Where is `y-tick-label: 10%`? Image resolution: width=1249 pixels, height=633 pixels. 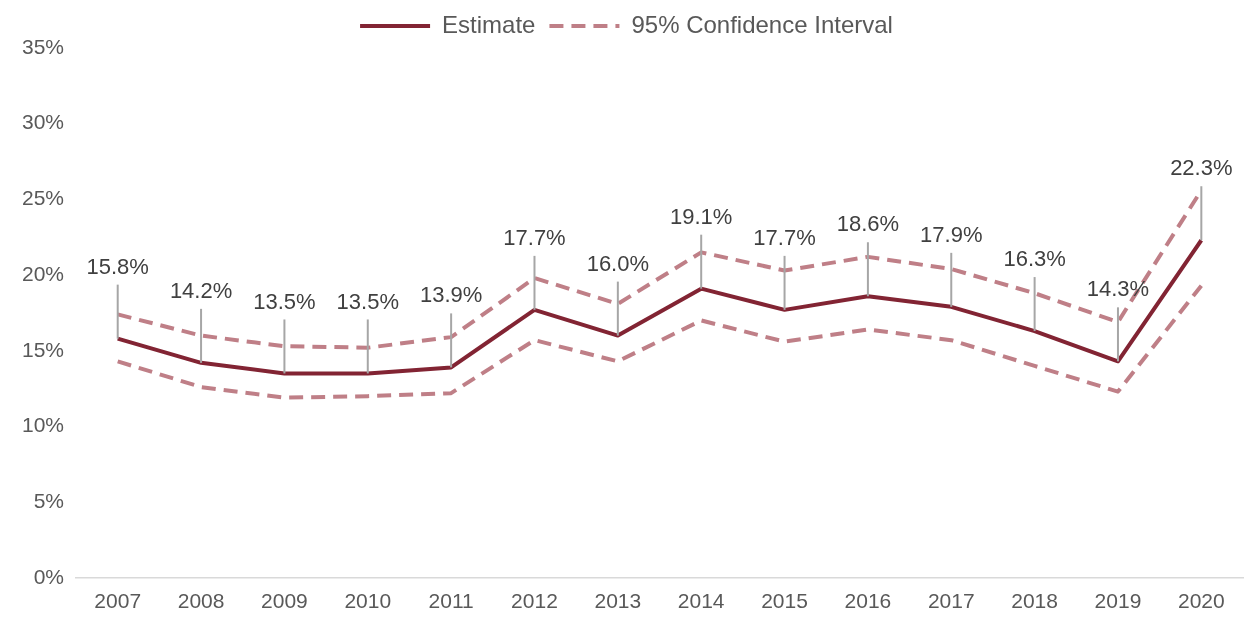 y-tick-label: 10% is located at coordinates (43, 425).